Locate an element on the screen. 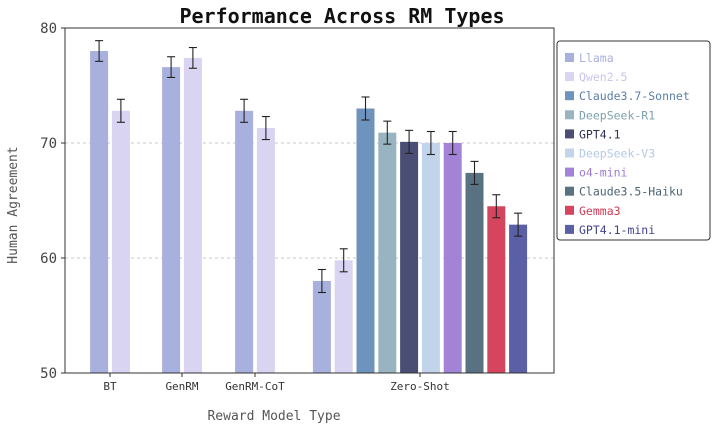 This screenshot has height=431, width=717. y-tick-label: 60 is located at coordinates (48, 259).